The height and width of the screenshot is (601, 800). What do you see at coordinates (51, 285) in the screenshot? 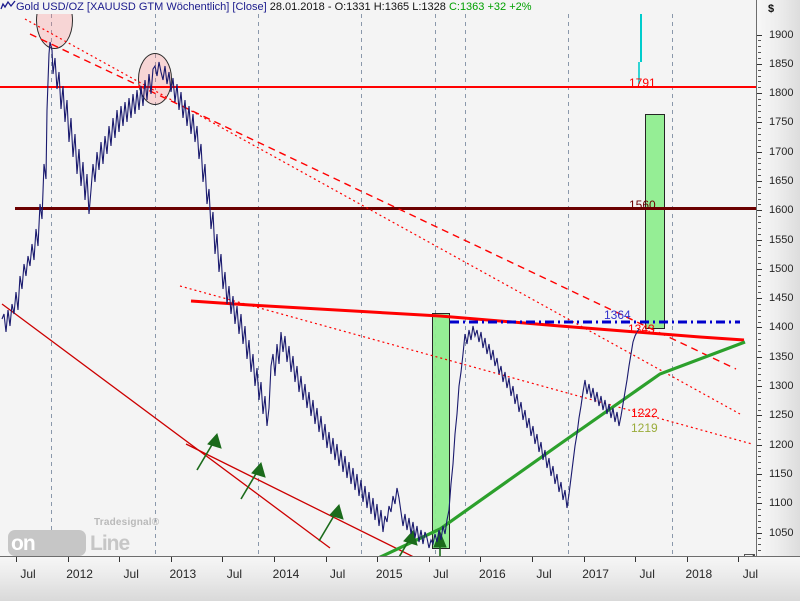
I see `gridline-2012` at bounding box center [51, 285].